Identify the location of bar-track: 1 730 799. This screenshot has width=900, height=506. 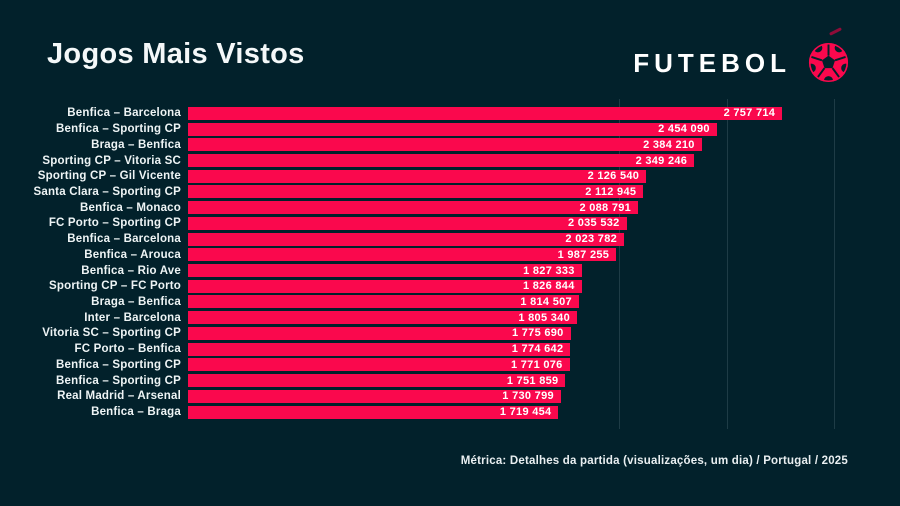
(518, 396).